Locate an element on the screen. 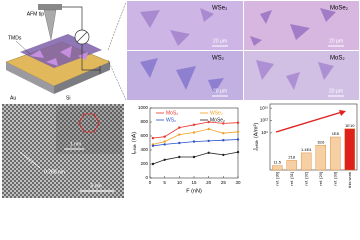 This screenshot has width=360, height=240. trend-arrow is located at coordinates (309, 122).